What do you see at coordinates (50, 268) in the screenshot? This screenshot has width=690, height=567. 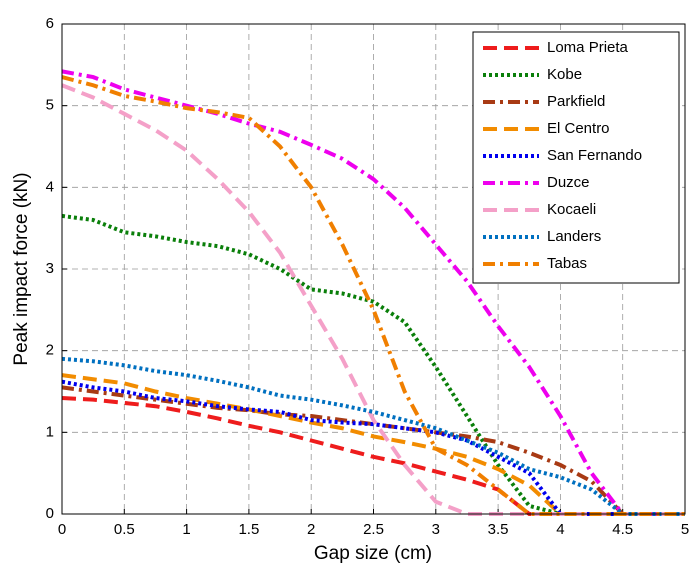 I see `y-tick-label: 3` at bounding box center [50, 268].